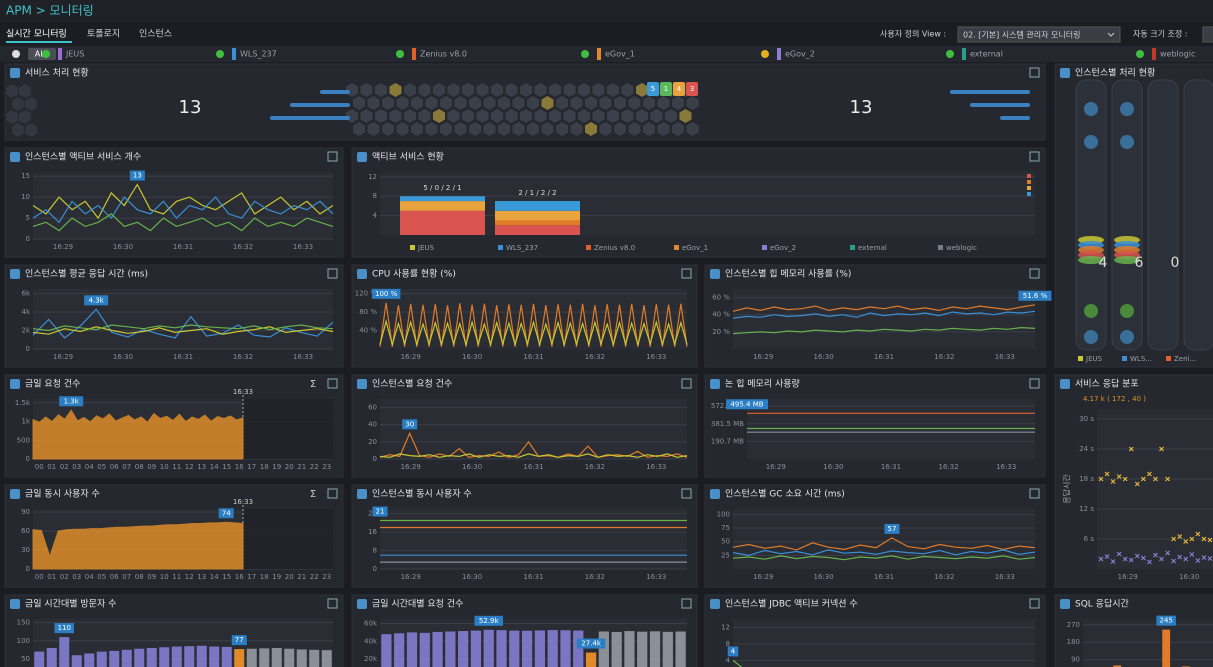  I want to click on y-tick-label: 500, so click(23, 440).